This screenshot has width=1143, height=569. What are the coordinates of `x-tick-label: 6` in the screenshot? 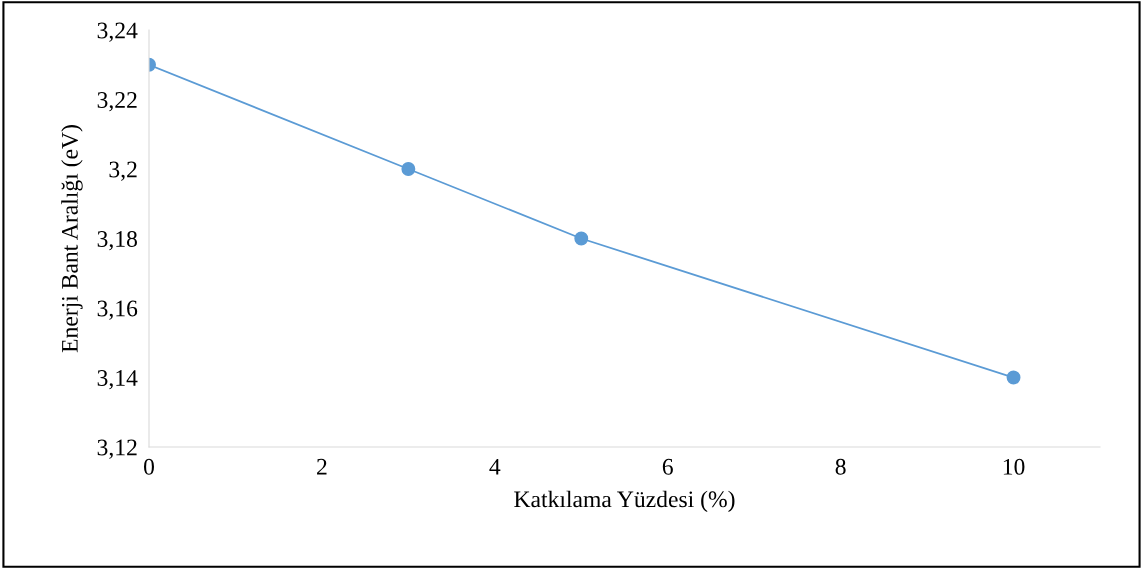 It's located at (667, 466).